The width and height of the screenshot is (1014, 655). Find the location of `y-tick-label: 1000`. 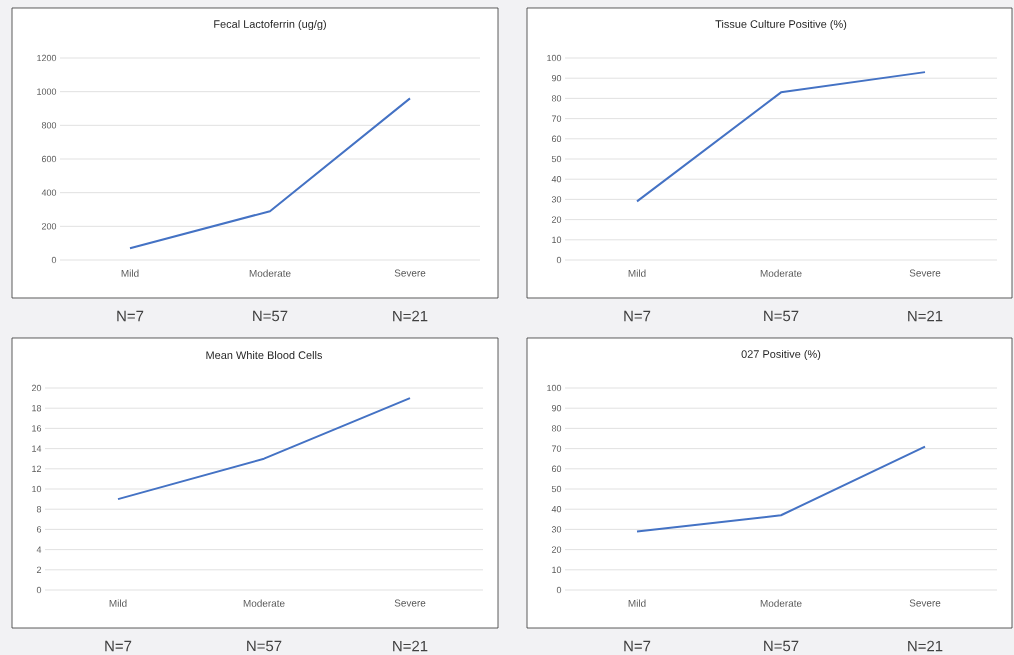

y-tick-label: 1000 is located at coordinates (47, 91).